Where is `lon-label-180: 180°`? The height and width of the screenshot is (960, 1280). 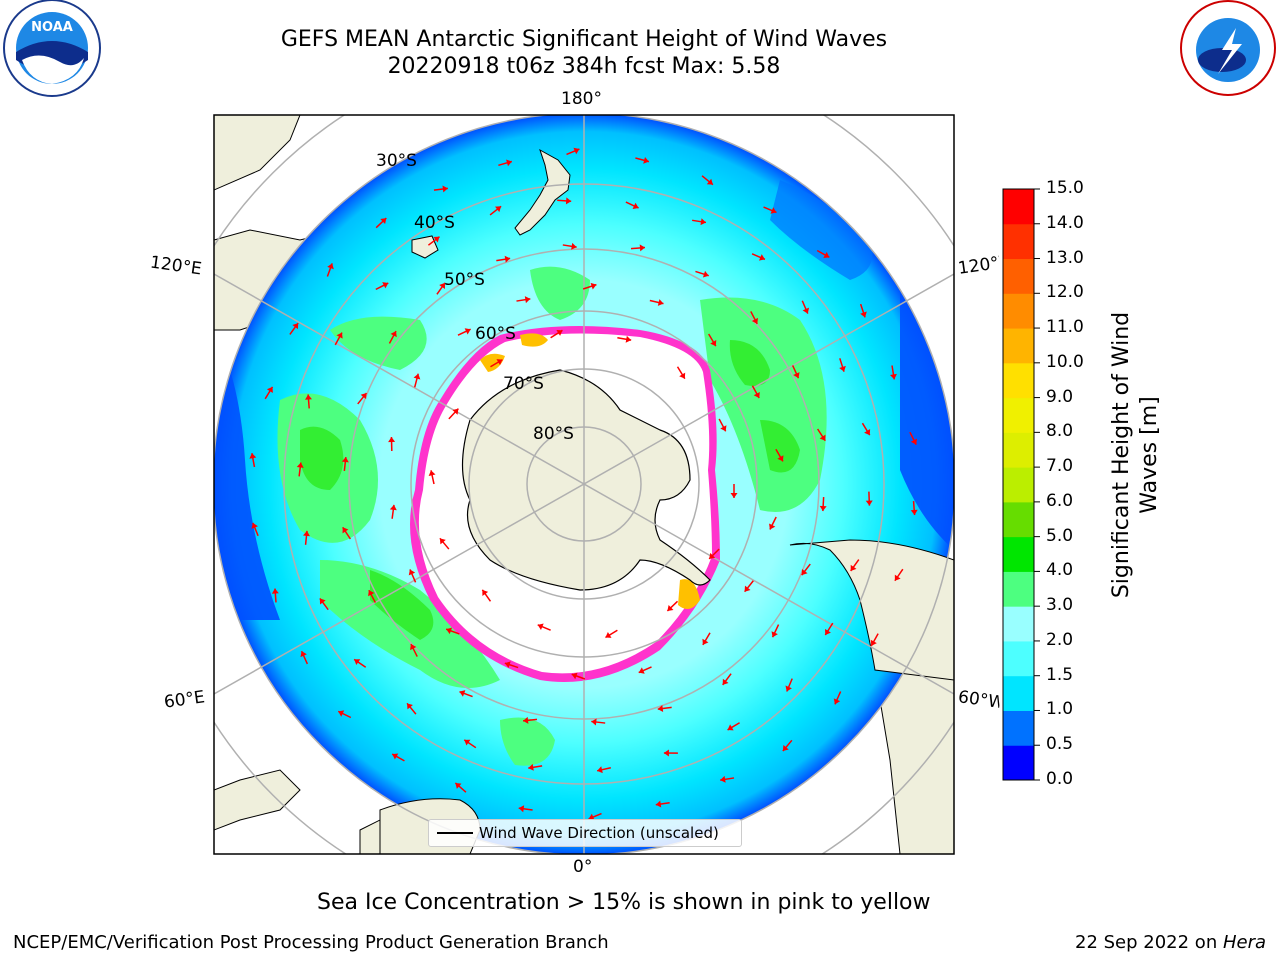
lon-label-180: 180° is located at coordinates (581, 99).